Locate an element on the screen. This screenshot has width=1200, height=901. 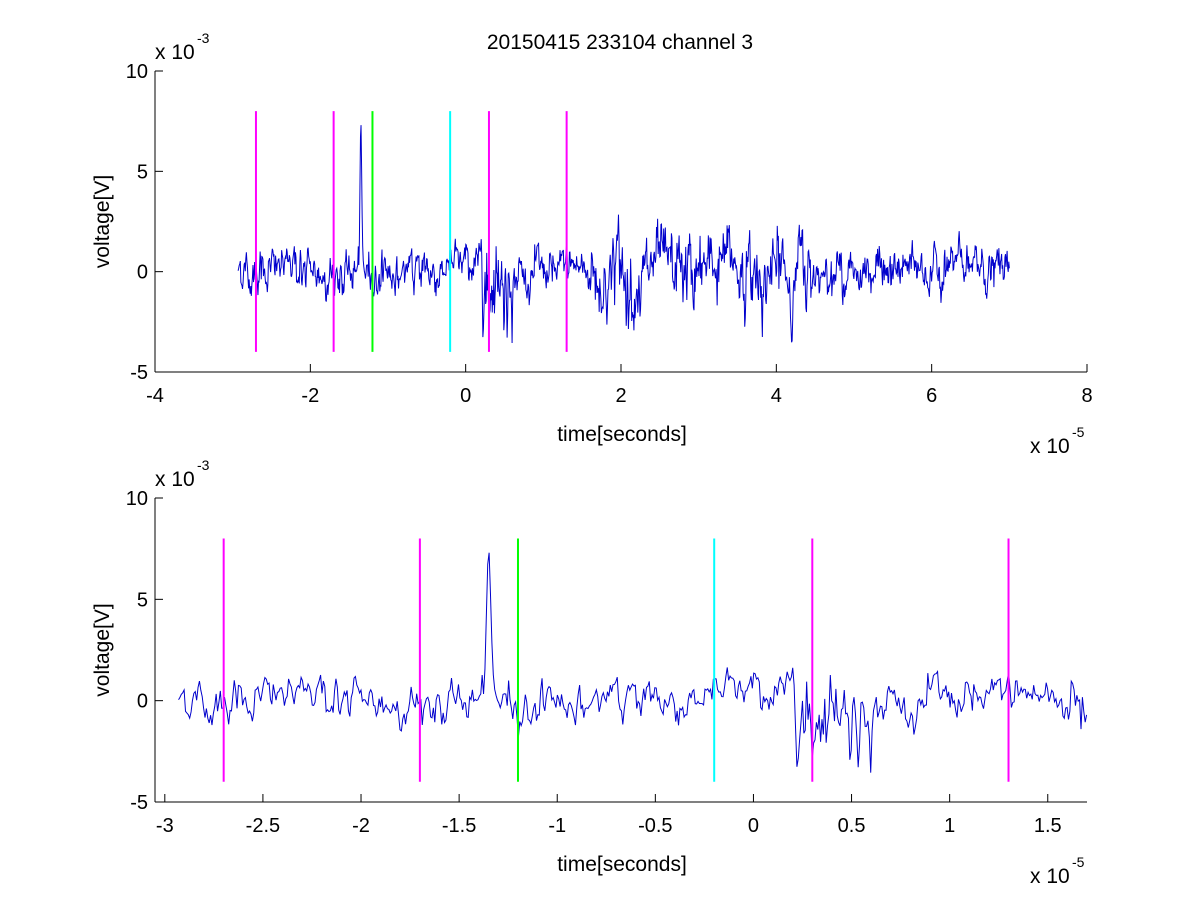
x-tick-label: 8 is located at coordinates (1086, 396).